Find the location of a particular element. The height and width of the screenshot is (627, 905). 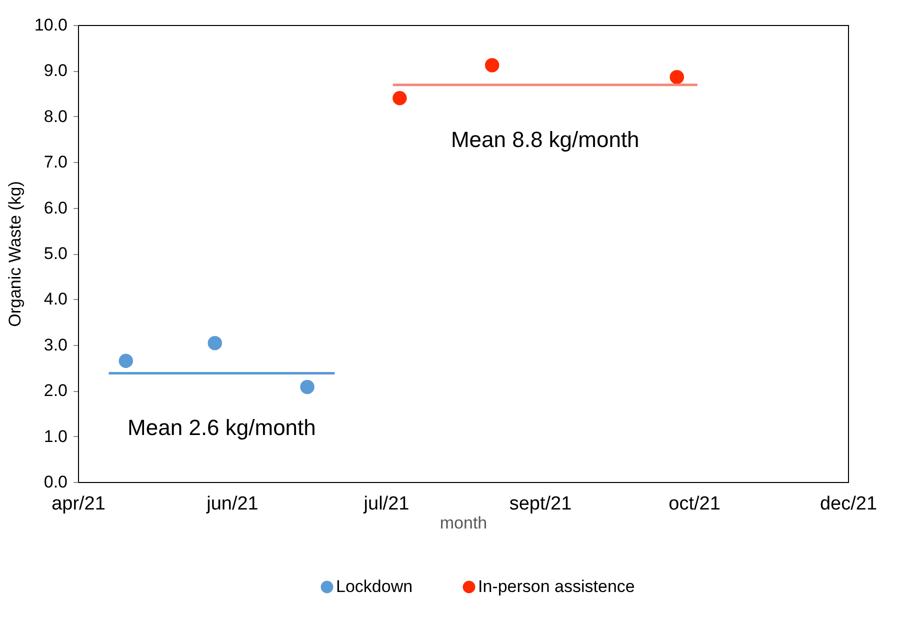

y-axis-title: Organic Waste (kg) is located at coordinates (14, 254).